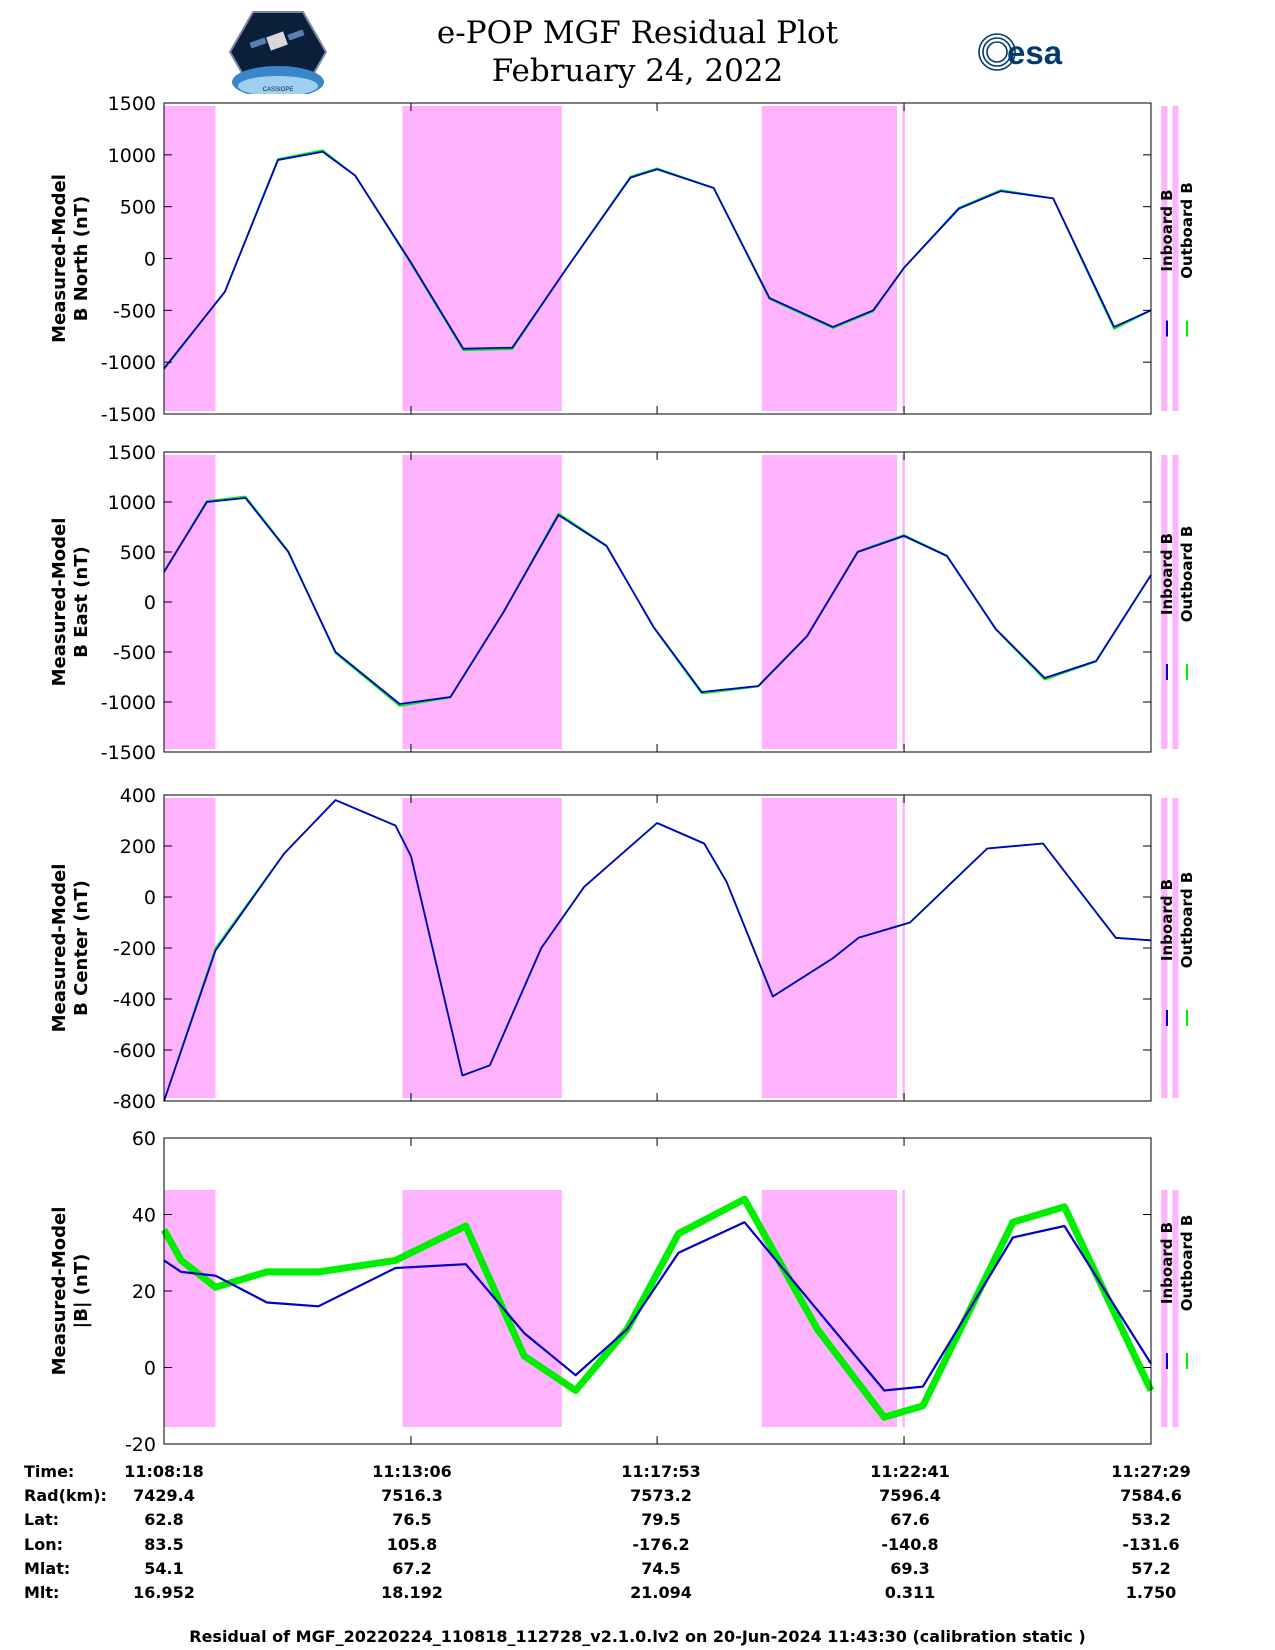  I want to click on ephemeris-cell: -176.2, so click(661, 1544).